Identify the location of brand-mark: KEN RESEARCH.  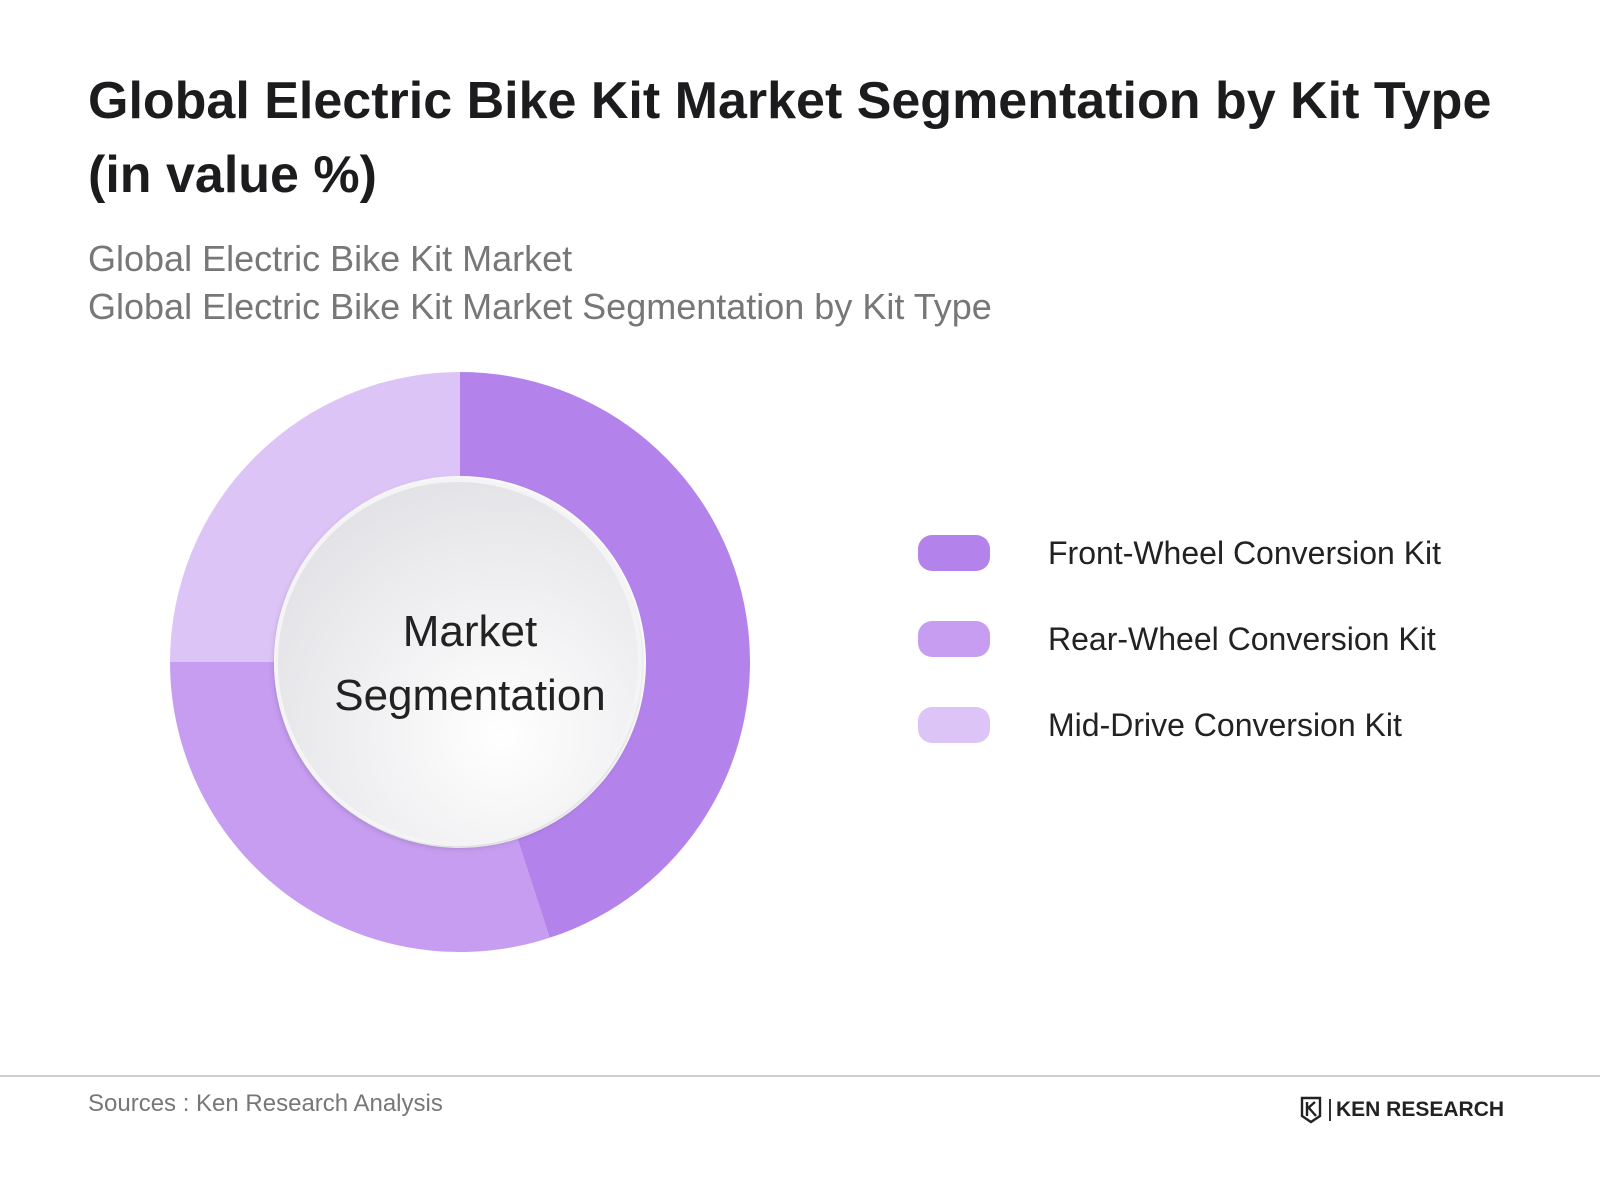
(1402, 1110).